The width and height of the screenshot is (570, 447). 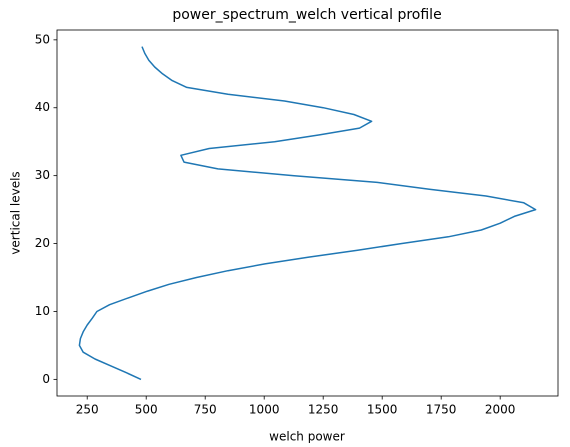 I want to click on x-tick-label: 750, so click(x=205, y=410).